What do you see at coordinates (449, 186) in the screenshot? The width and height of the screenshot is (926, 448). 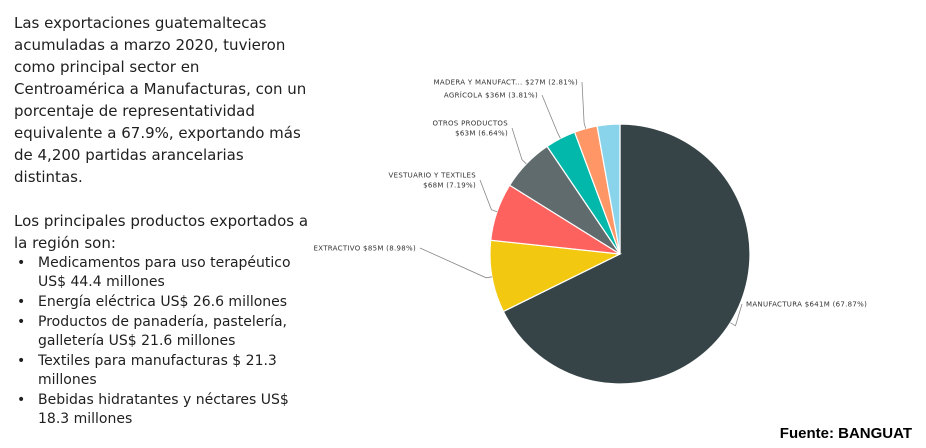 I see `slice-label: $68M (7.19%)` at bounding box center [449, 186].